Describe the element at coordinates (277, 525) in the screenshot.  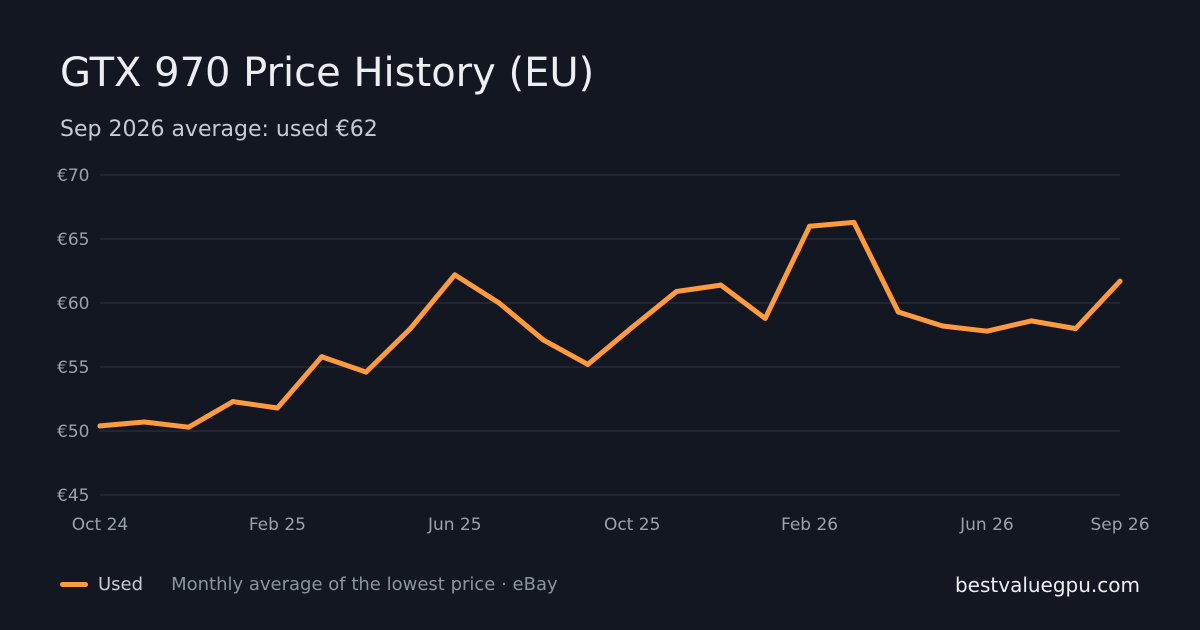
I see `x-tick-label: Feb 25` at that location.